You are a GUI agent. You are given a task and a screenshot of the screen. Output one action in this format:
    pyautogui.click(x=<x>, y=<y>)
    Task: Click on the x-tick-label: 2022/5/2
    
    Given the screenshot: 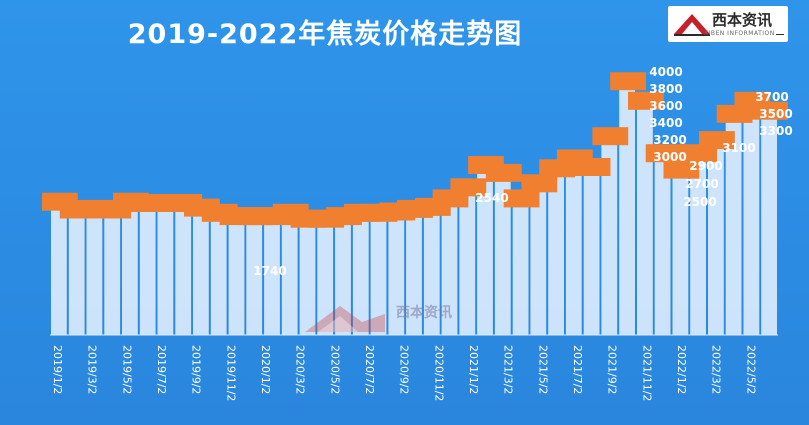 What is the action you would take?
    pyautogui.click(x=750, y=369)
    